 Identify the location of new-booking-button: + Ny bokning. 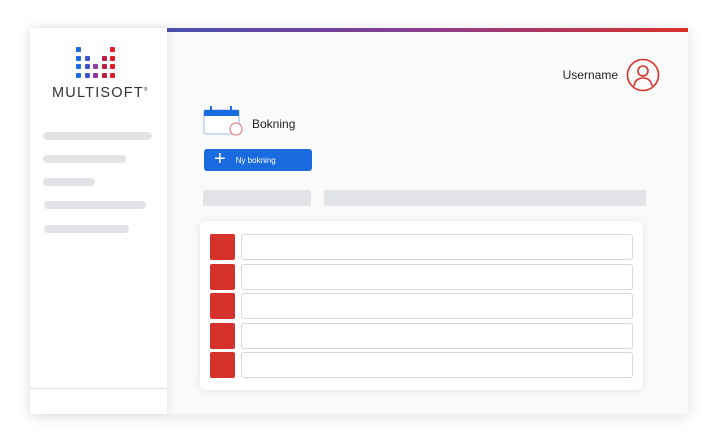
(258, 160).